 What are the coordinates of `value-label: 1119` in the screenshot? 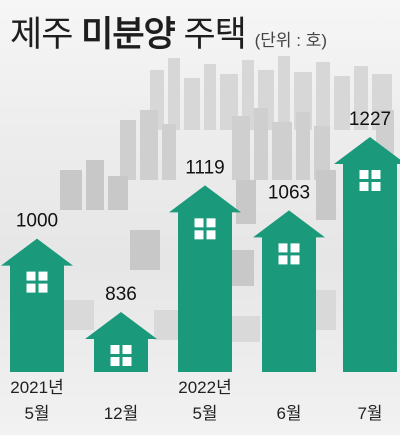 It's located at (204, 167).